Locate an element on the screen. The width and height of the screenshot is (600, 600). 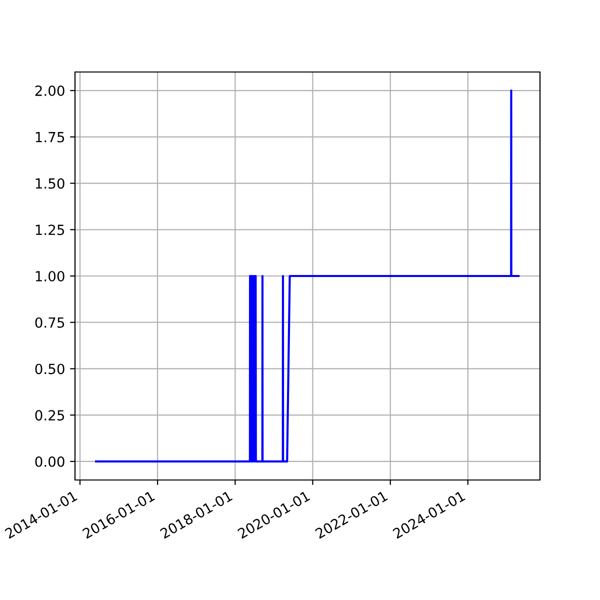
y-tick-label: 0.25 is located at coordinates (49, 415).